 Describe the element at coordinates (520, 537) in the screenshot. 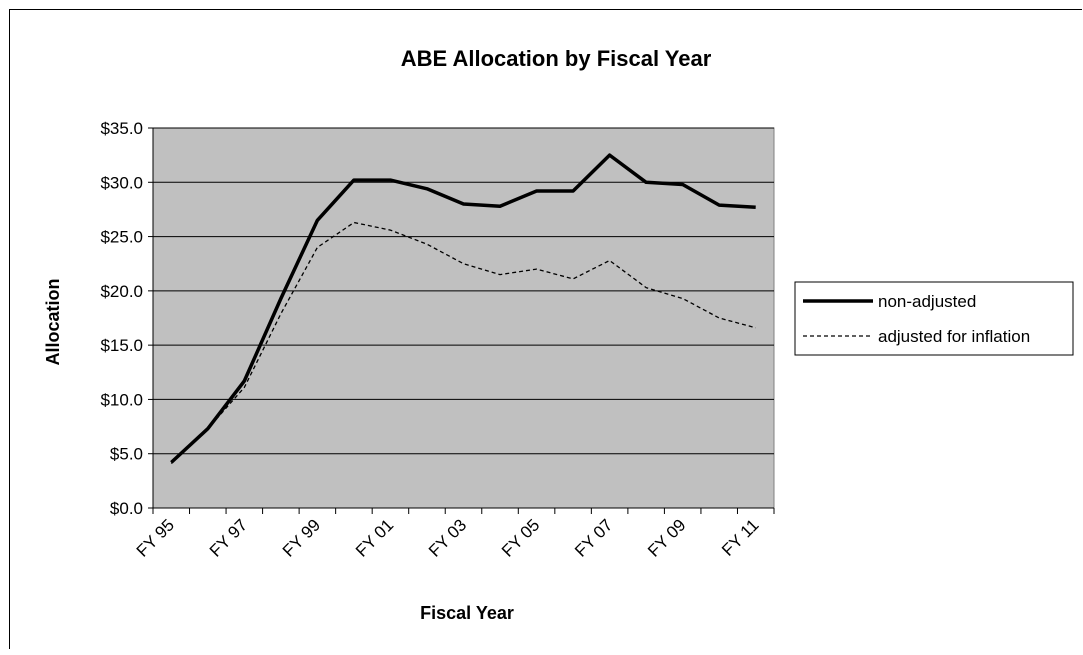

I see `x-tick-label: FY 05` at that location.